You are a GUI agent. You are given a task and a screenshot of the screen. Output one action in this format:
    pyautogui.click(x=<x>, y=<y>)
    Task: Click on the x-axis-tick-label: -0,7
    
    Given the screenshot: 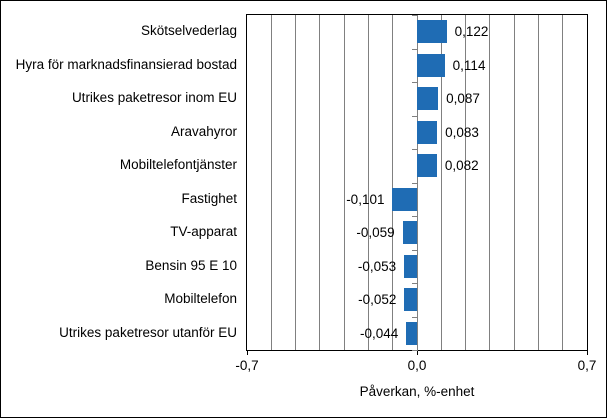 What is the action you would take?
    pyautogui.click(x=247, y=365)
    